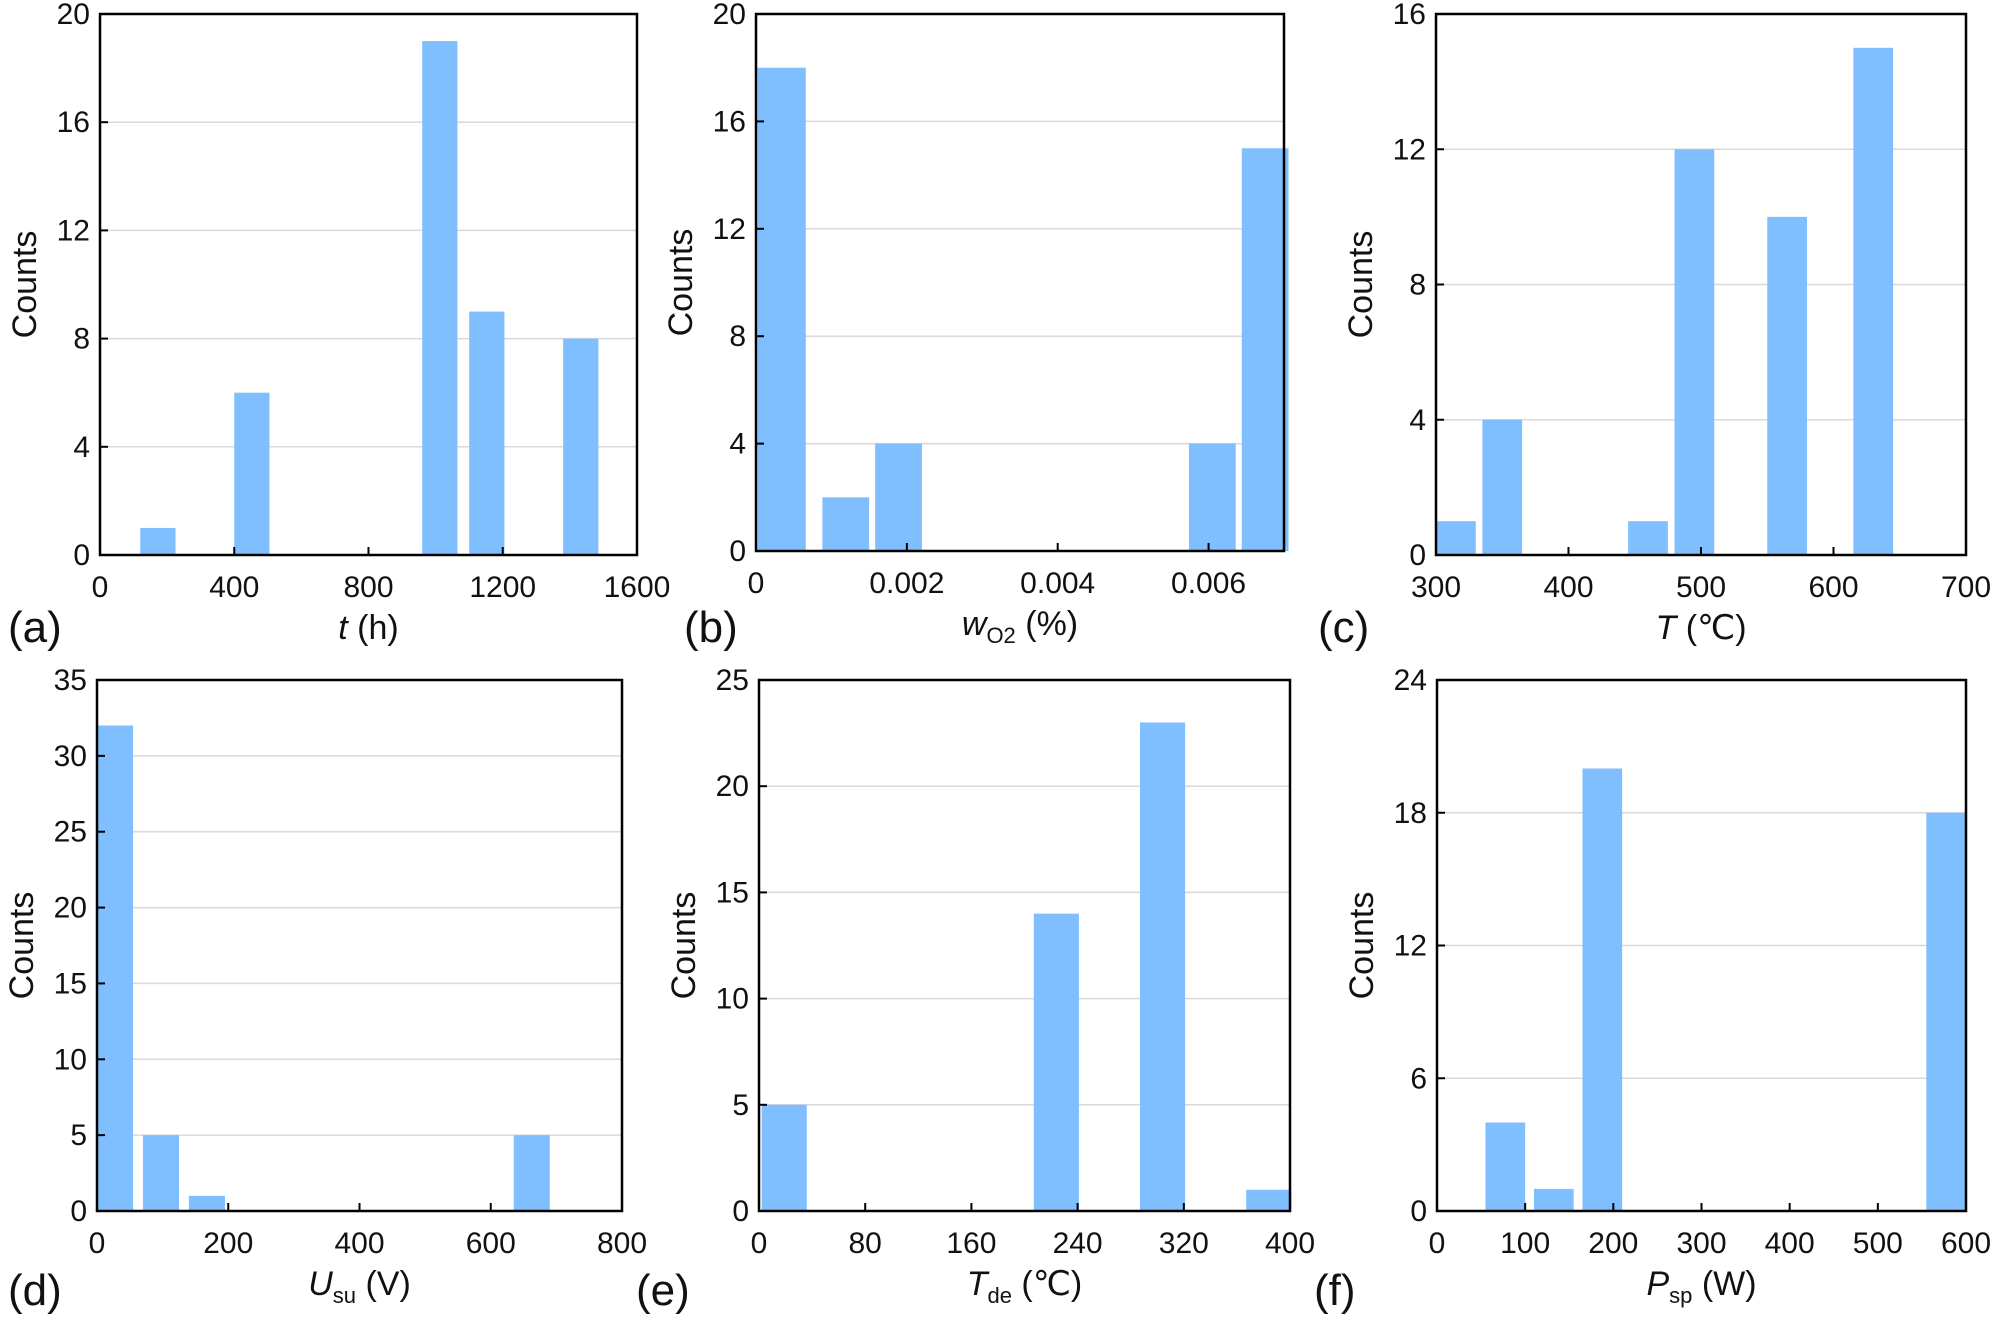 The image size is (2000, 1320). What do you see at coordinates (1024, 945) in the screenshot?
I see `axes-frame-e` at bounding box center [1024, 945].